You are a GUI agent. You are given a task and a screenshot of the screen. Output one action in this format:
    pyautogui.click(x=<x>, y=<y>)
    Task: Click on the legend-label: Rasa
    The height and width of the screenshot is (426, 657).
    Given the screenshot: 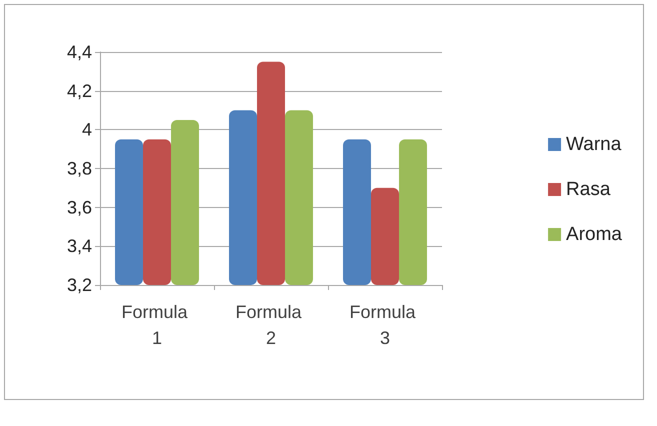 What is the action you would take?
    pyautogui.click(x=588, y=189)
    